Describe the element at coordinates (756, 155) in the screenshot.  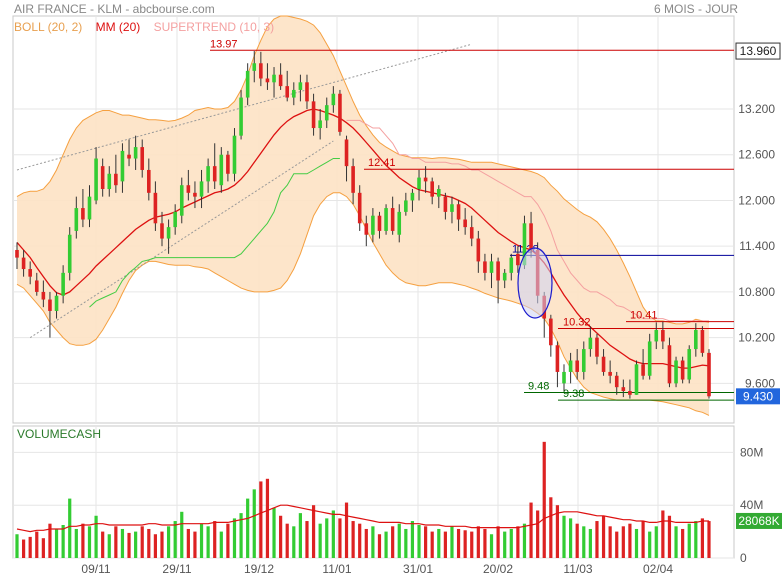
I see `price-tick-label: 12.600` at that location.